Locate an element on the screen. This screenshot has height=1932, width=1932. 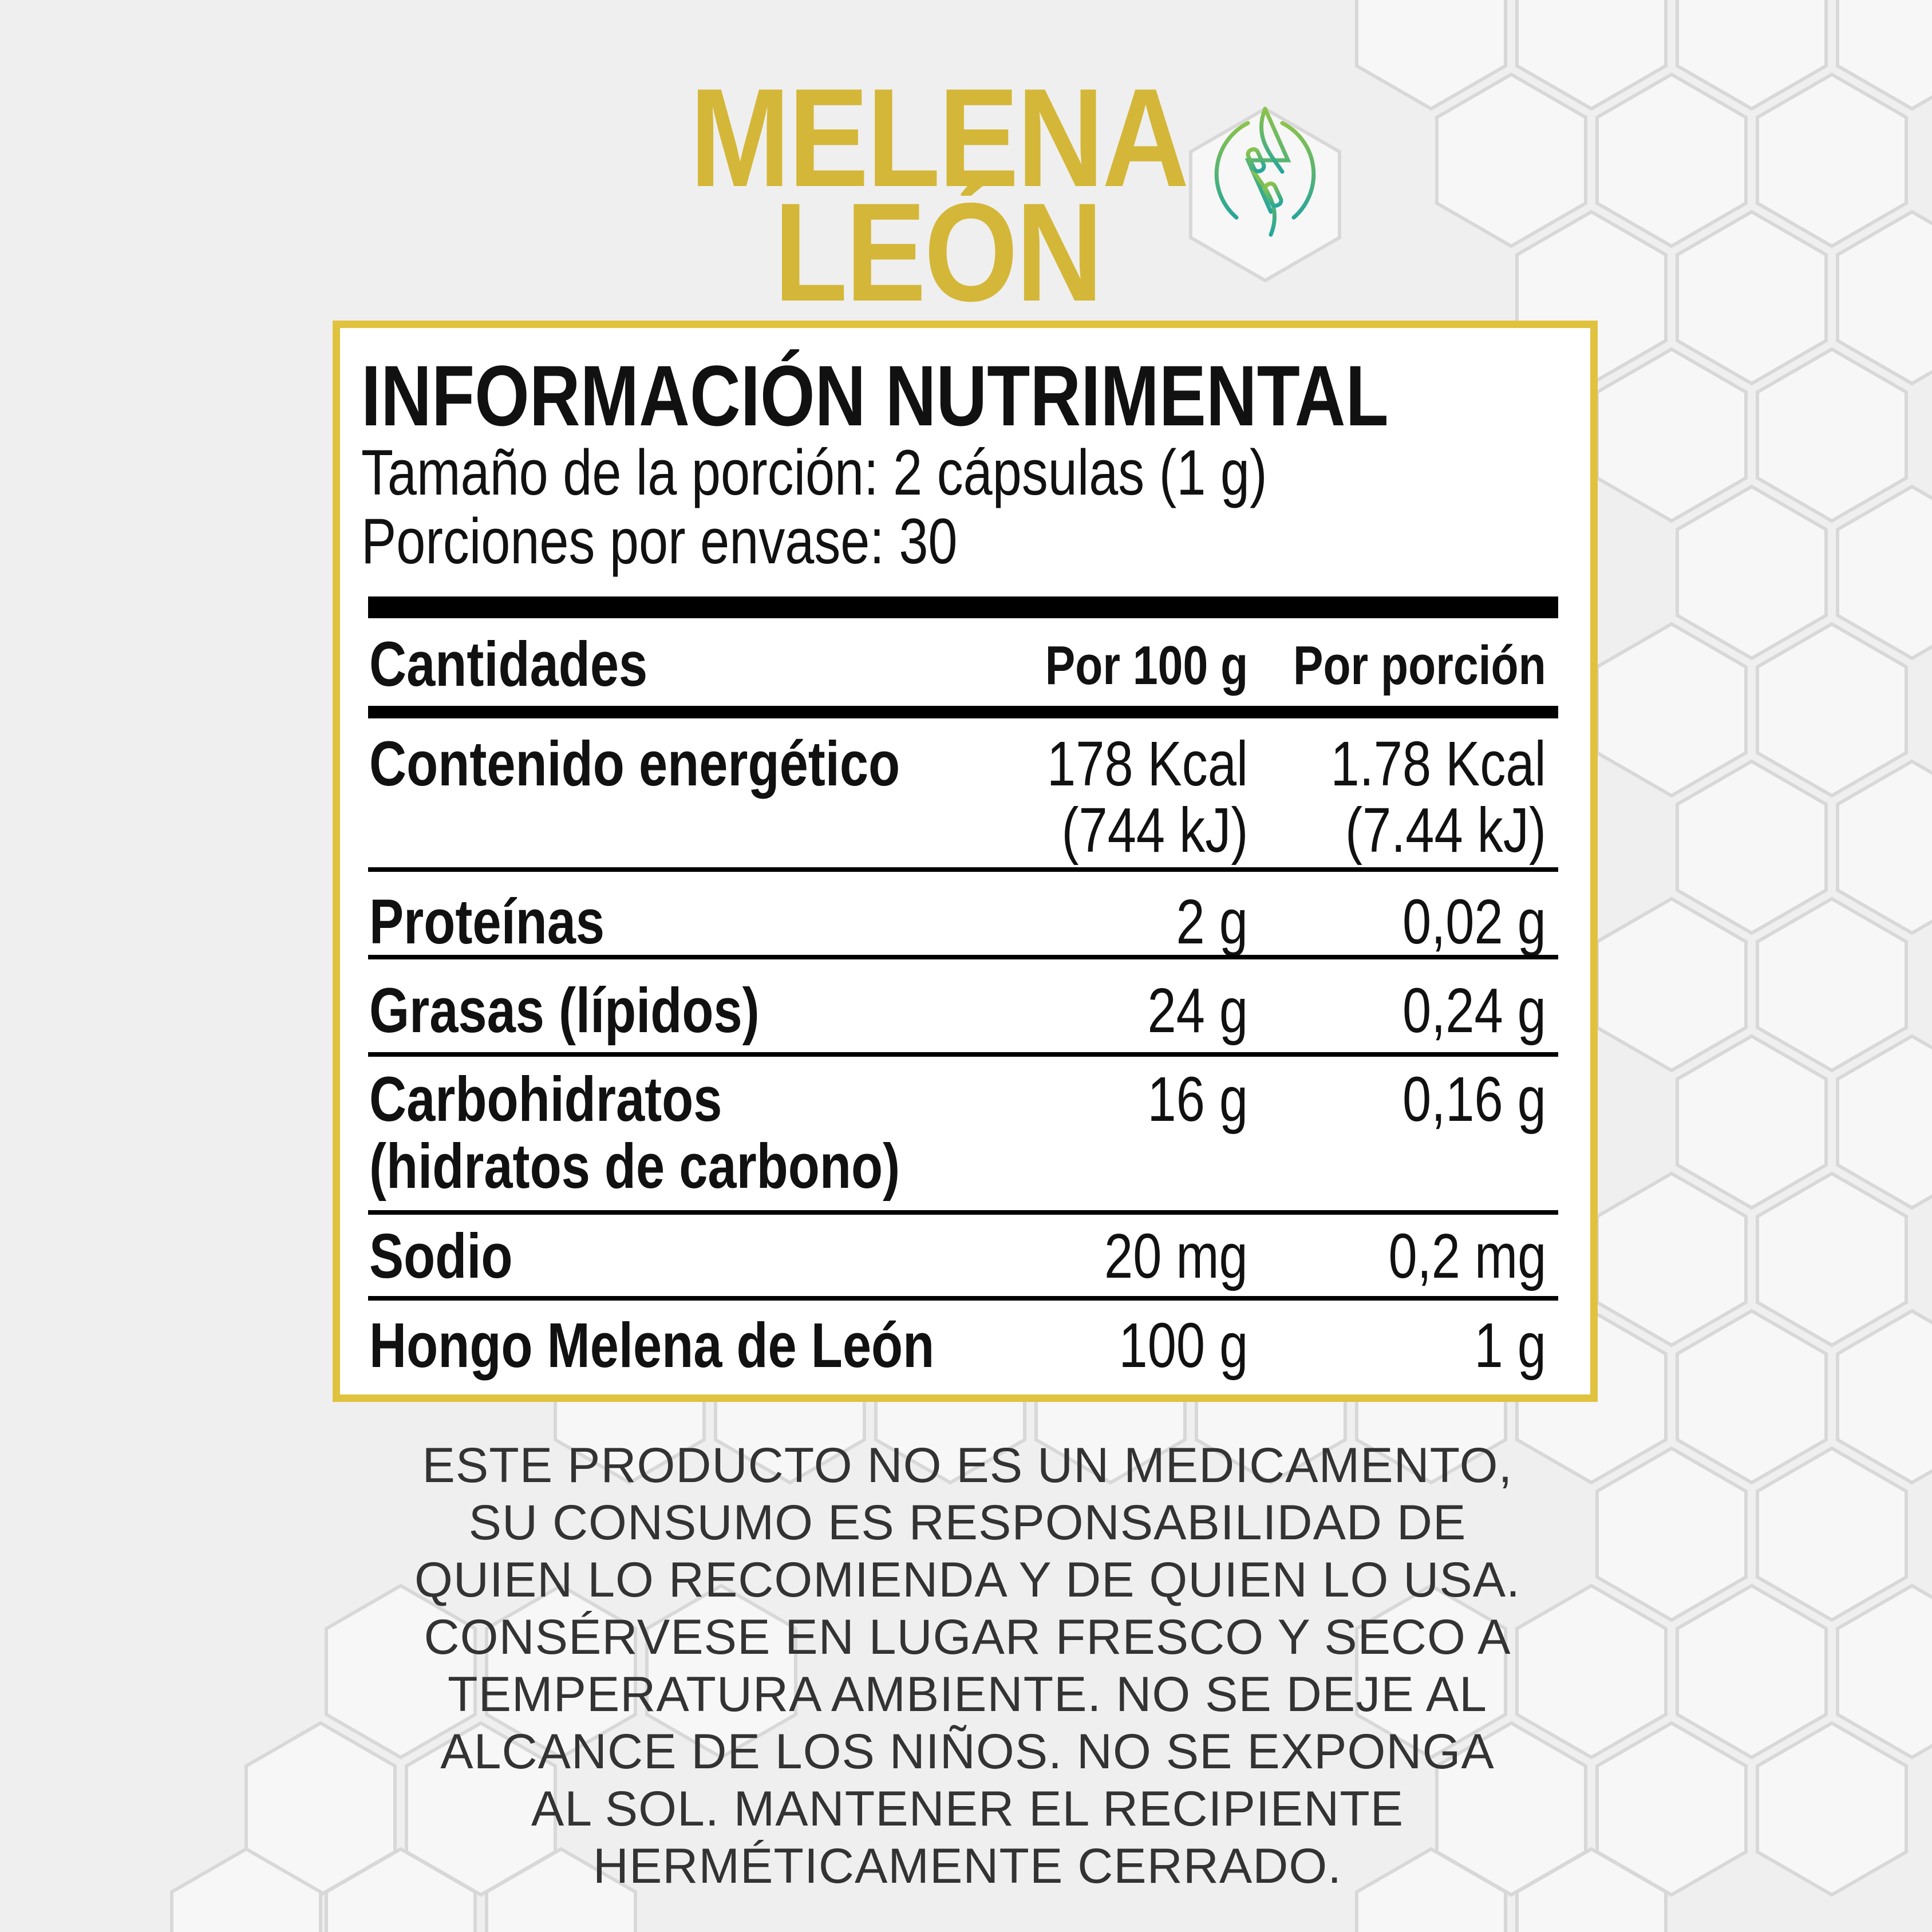
row-value-per-serving: 0,02 g is located at coordinates (1474, 922).